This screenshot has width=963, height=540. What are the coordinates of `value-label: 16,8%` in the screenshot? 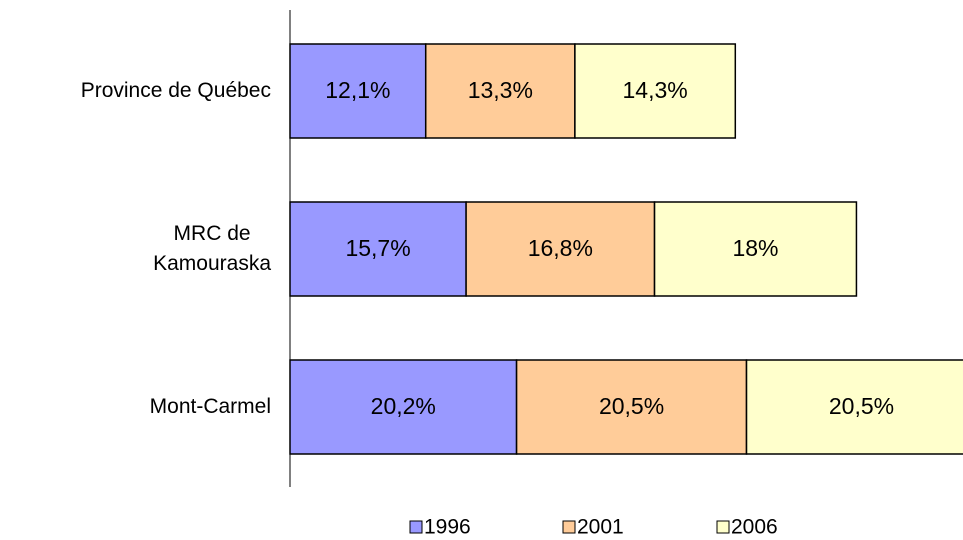 It's located at (560, 248).